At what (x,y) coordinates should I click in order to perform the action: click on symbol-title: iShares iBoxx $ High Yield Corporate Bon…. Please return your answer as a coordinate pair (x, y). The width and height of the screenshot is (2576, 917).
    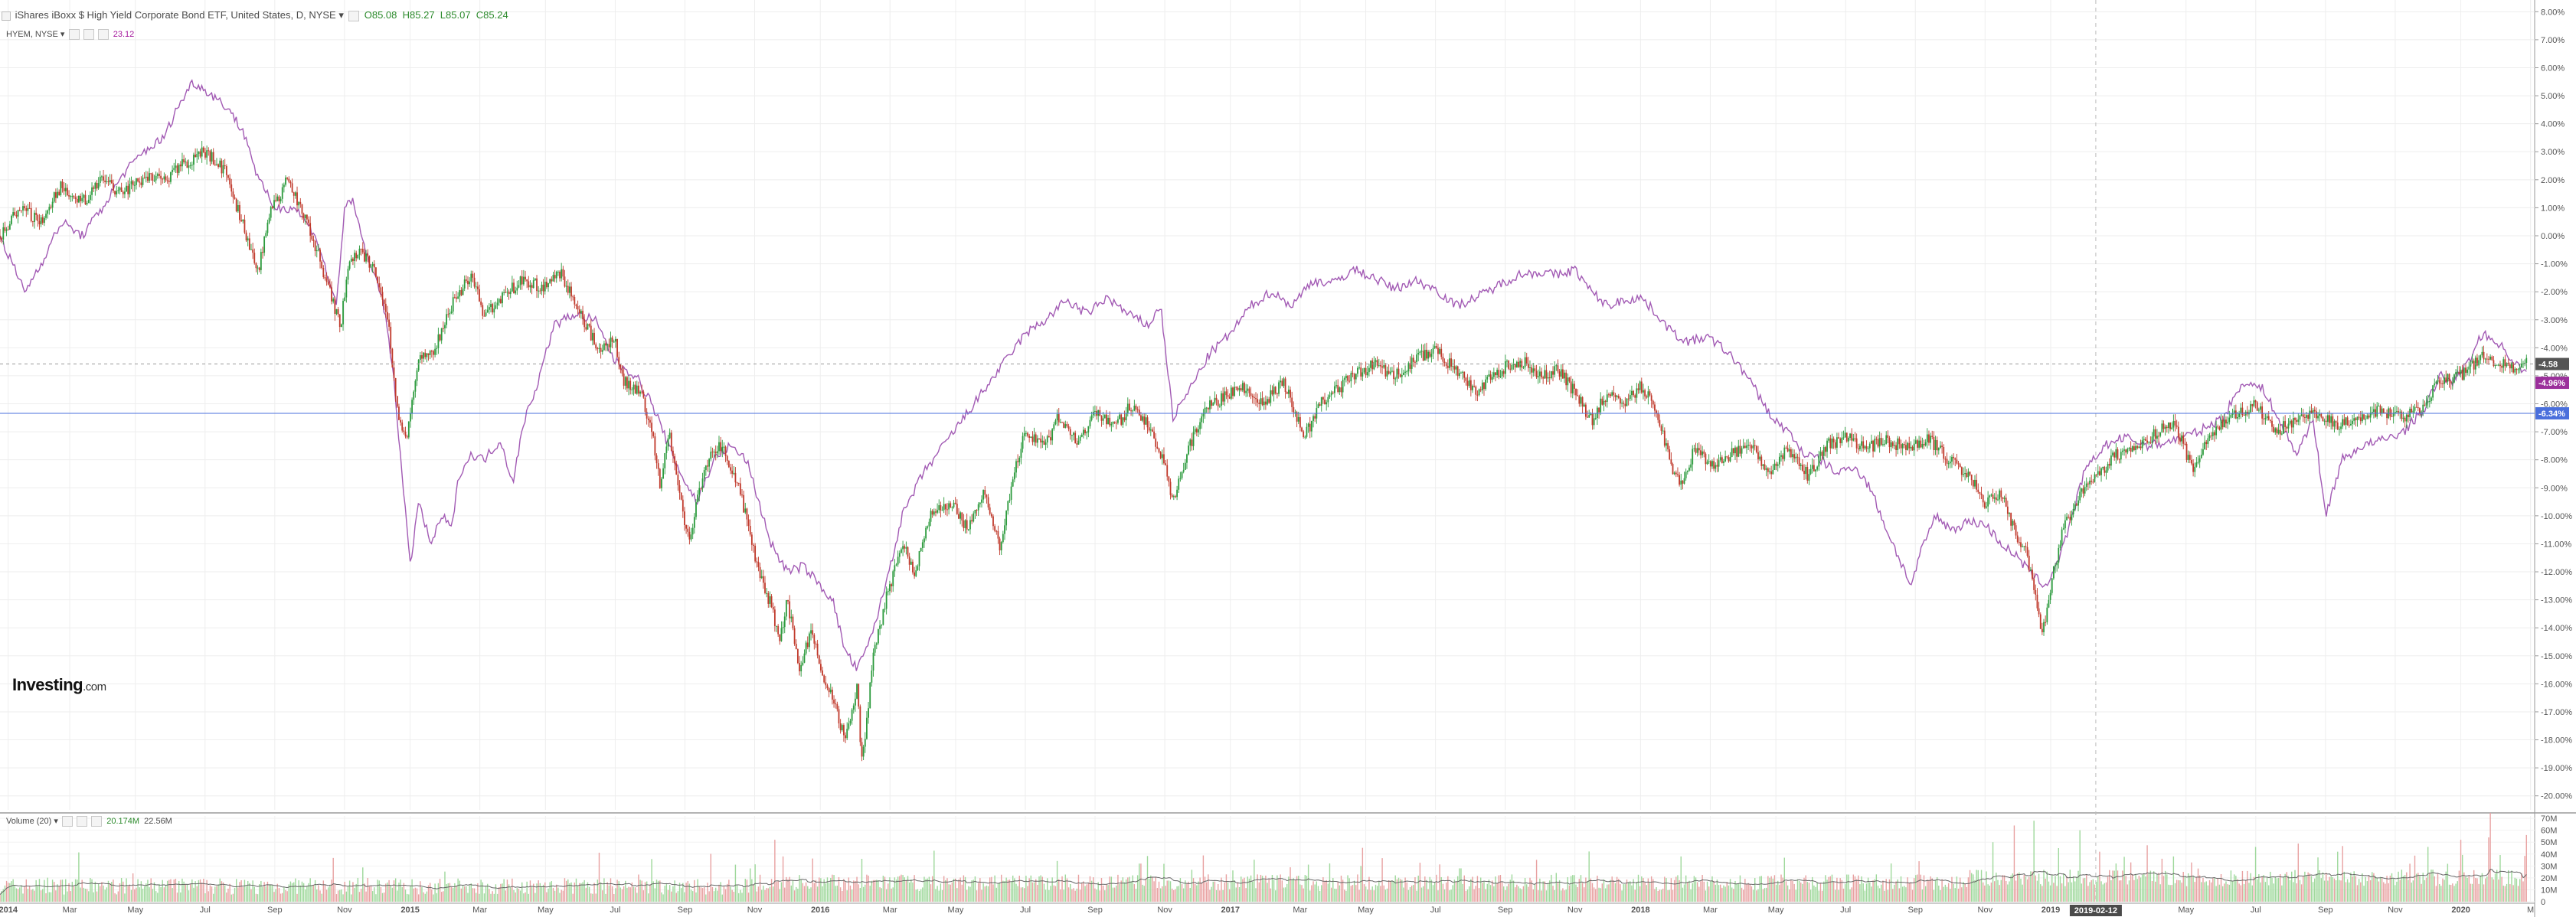
    Looking at the image, I should click on (175, 15).